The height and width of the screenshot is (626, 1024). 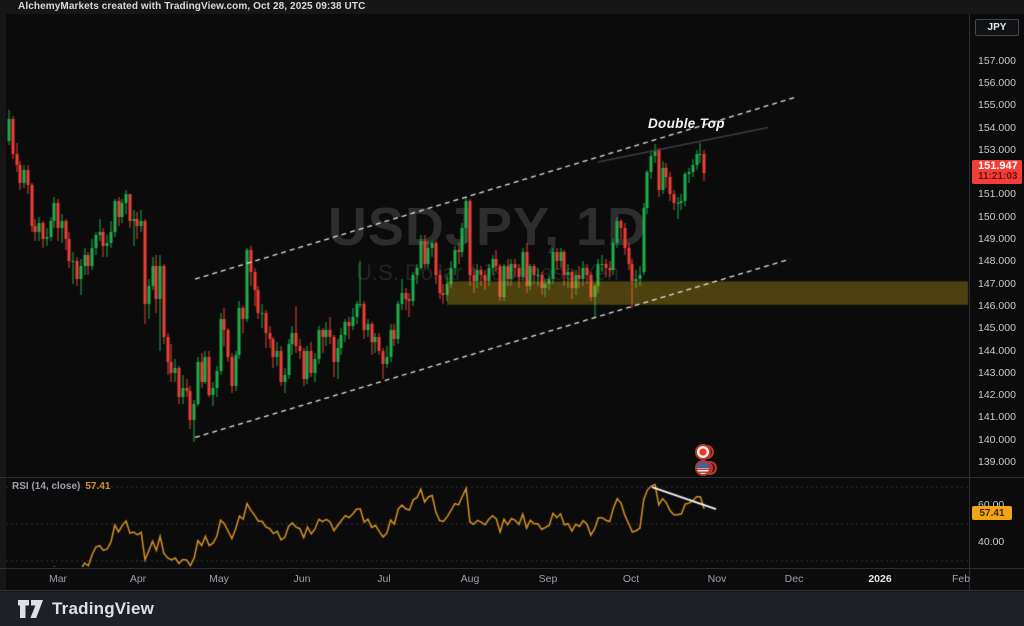 What do you see at coordinates (703, 468) in the screenshot?
I see `us-flag-icon` at bounding box center [703, 468].